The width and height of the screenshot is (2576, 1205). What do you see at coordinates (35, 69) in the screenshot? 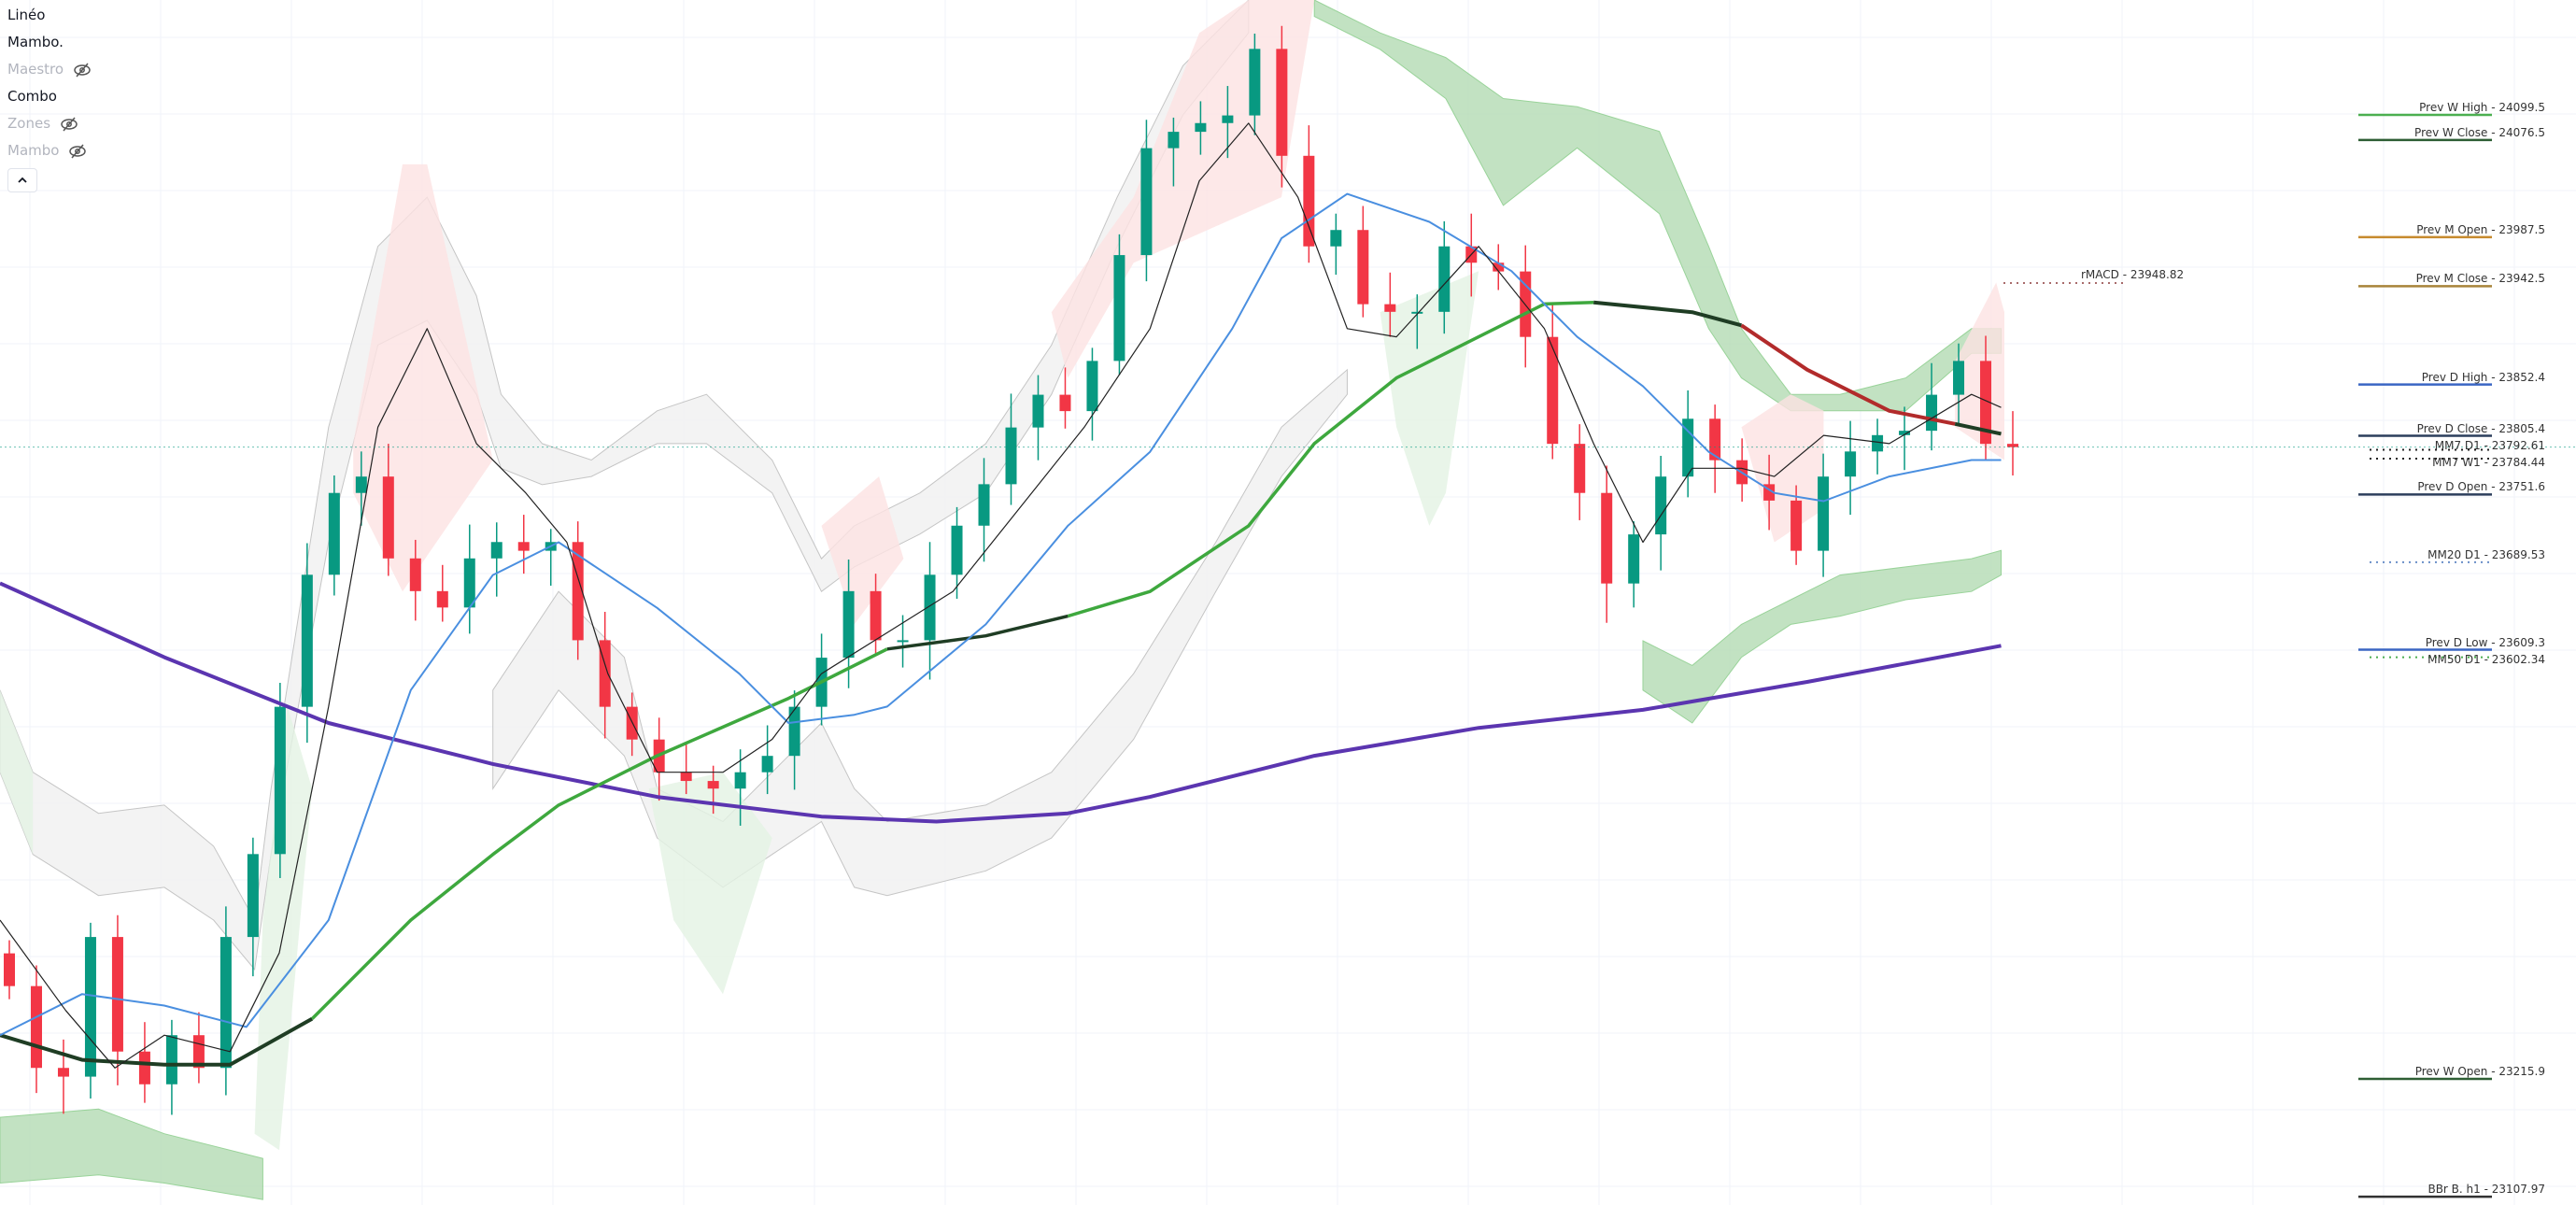
I see `legend-item-label: Maestro` at bounding box center [35, 69].